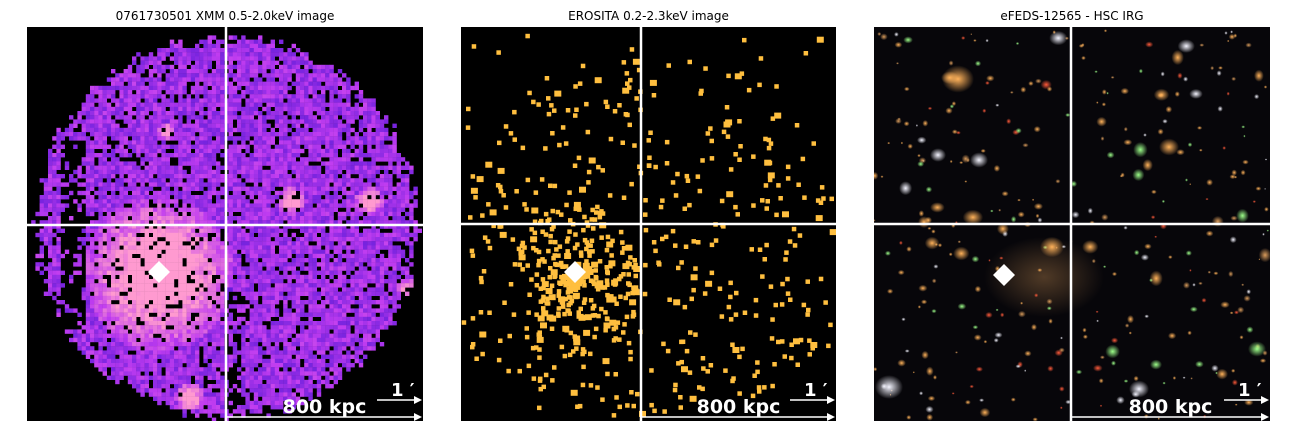  Describe the element at coordinates (225, 16) in the screenshot. I see `panel-title-xmm: 0761730501 XMM 0.5-2.0keV image` at that location.